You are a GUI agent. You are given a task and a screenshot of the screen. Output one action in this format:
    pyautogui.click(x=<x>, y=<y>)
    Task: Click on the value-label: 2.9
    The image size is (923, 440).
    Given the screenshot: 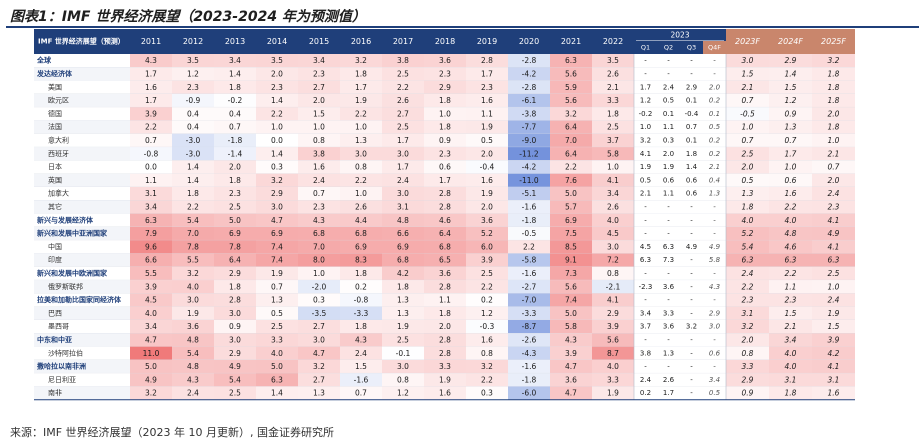 What is the action you would take?
    pyautogui.click(x=277, y=193)
    